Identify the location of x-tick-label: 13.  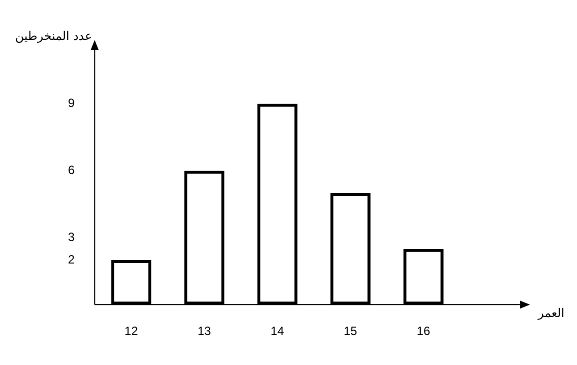
(205, 331).